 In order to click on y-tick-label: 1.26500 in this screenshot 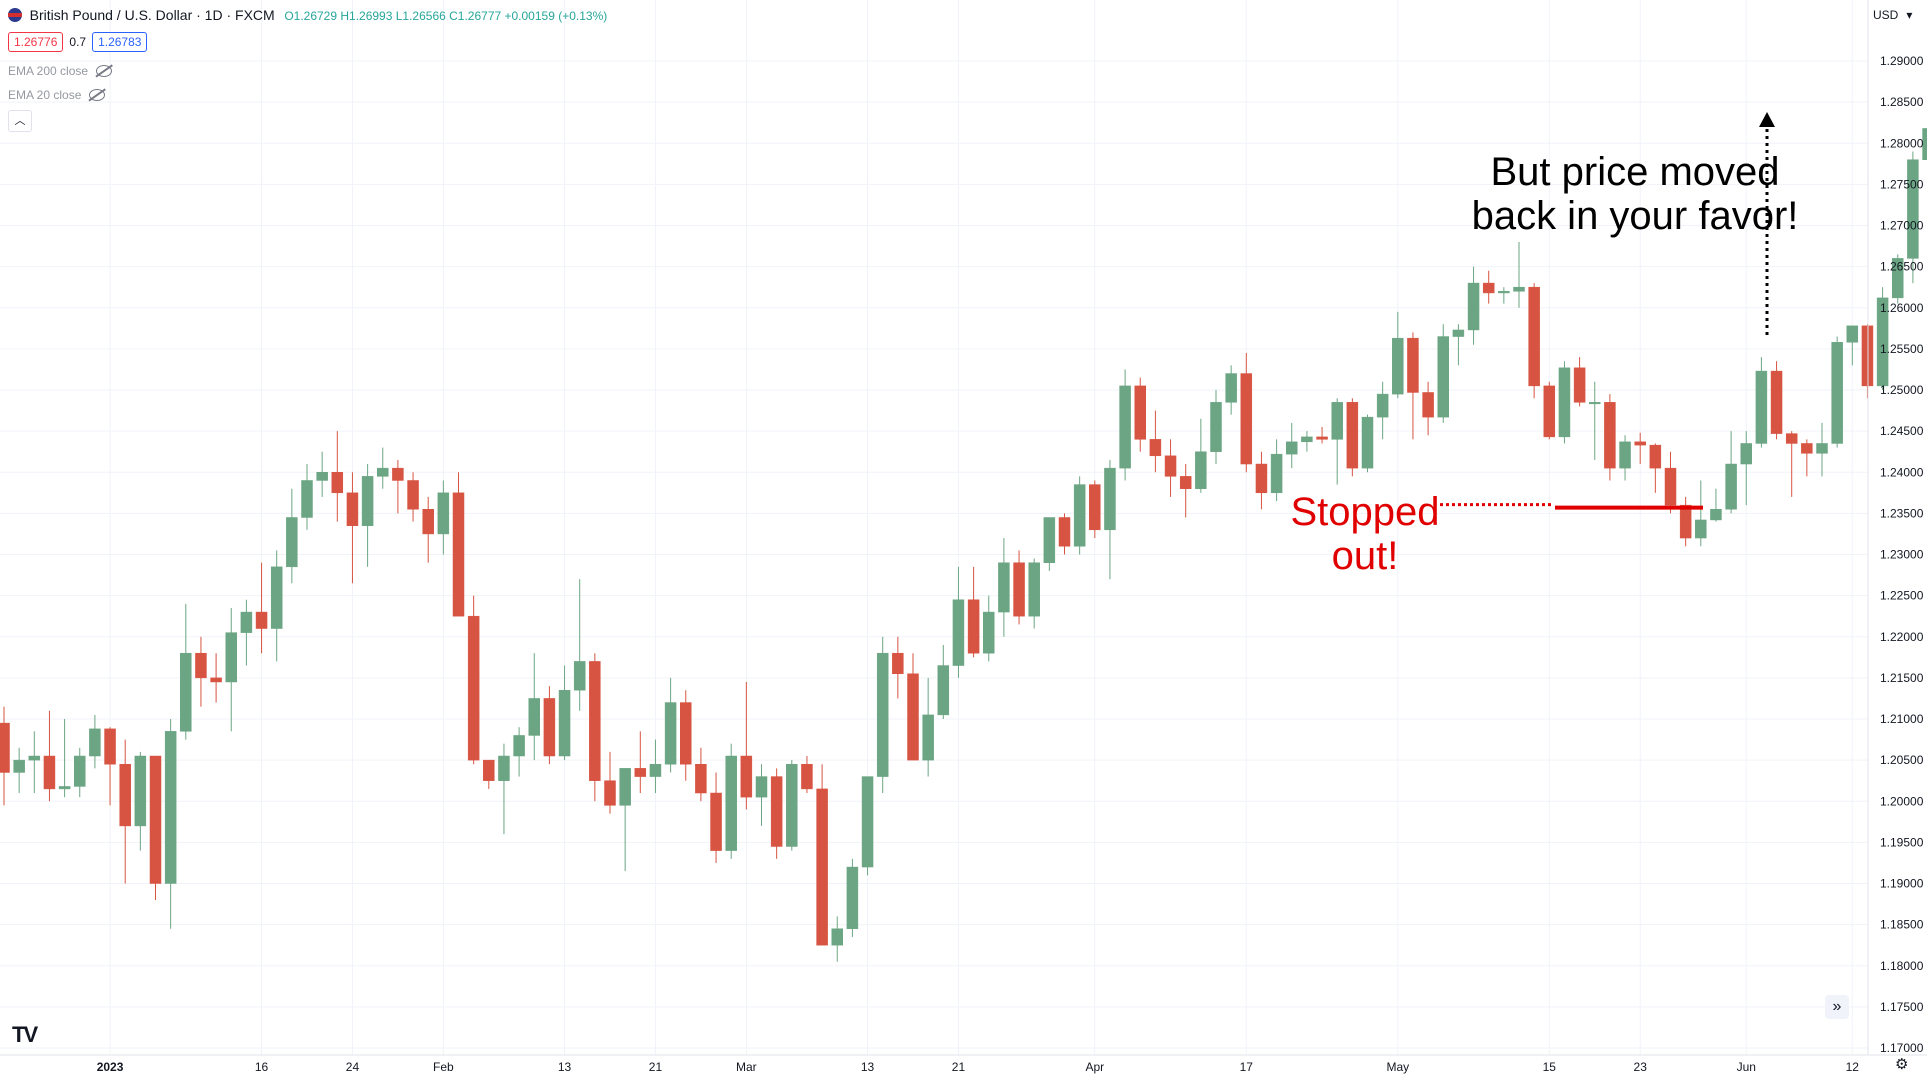, I will do `click(1902, 267)`.